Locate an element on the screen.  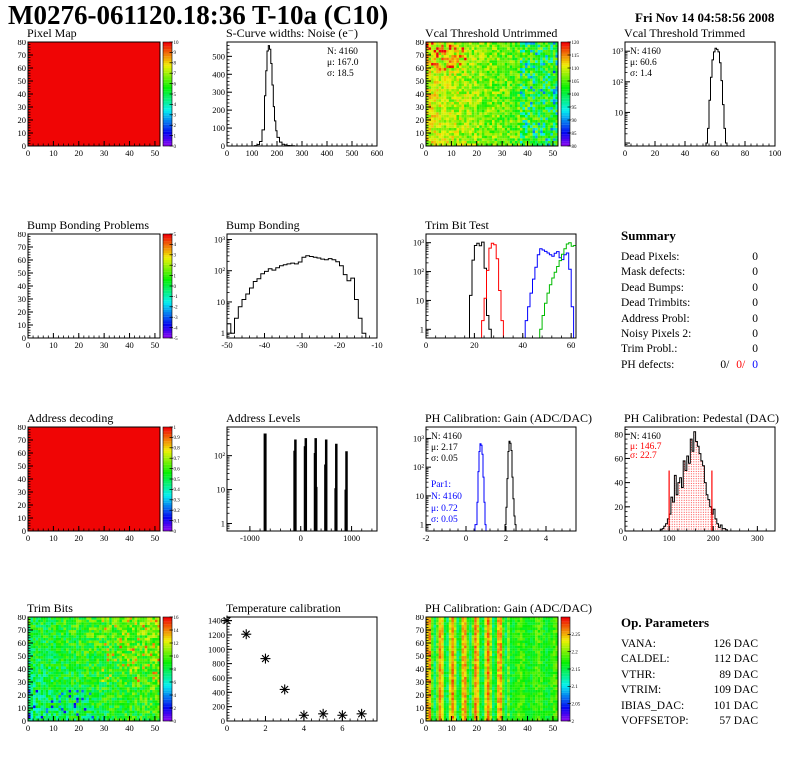
scurve-stats-line: σ: 18.5 is located at coordinates (340, 74).